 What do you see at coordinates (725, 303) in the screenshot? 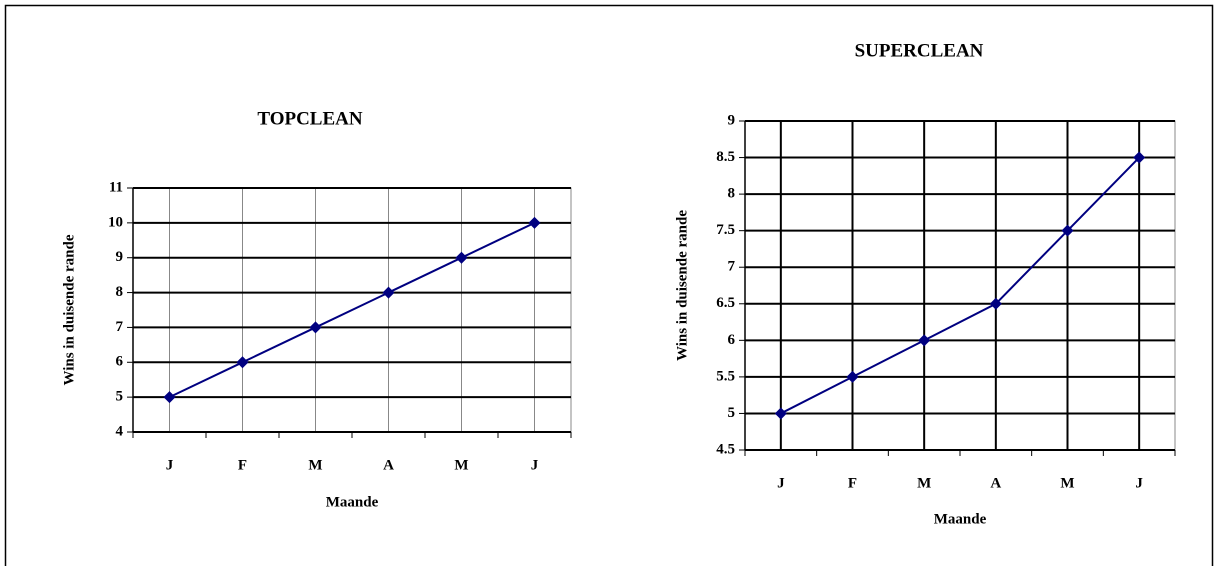
I see `y-tick-label: 6.5` at bounding box center [725, 303].